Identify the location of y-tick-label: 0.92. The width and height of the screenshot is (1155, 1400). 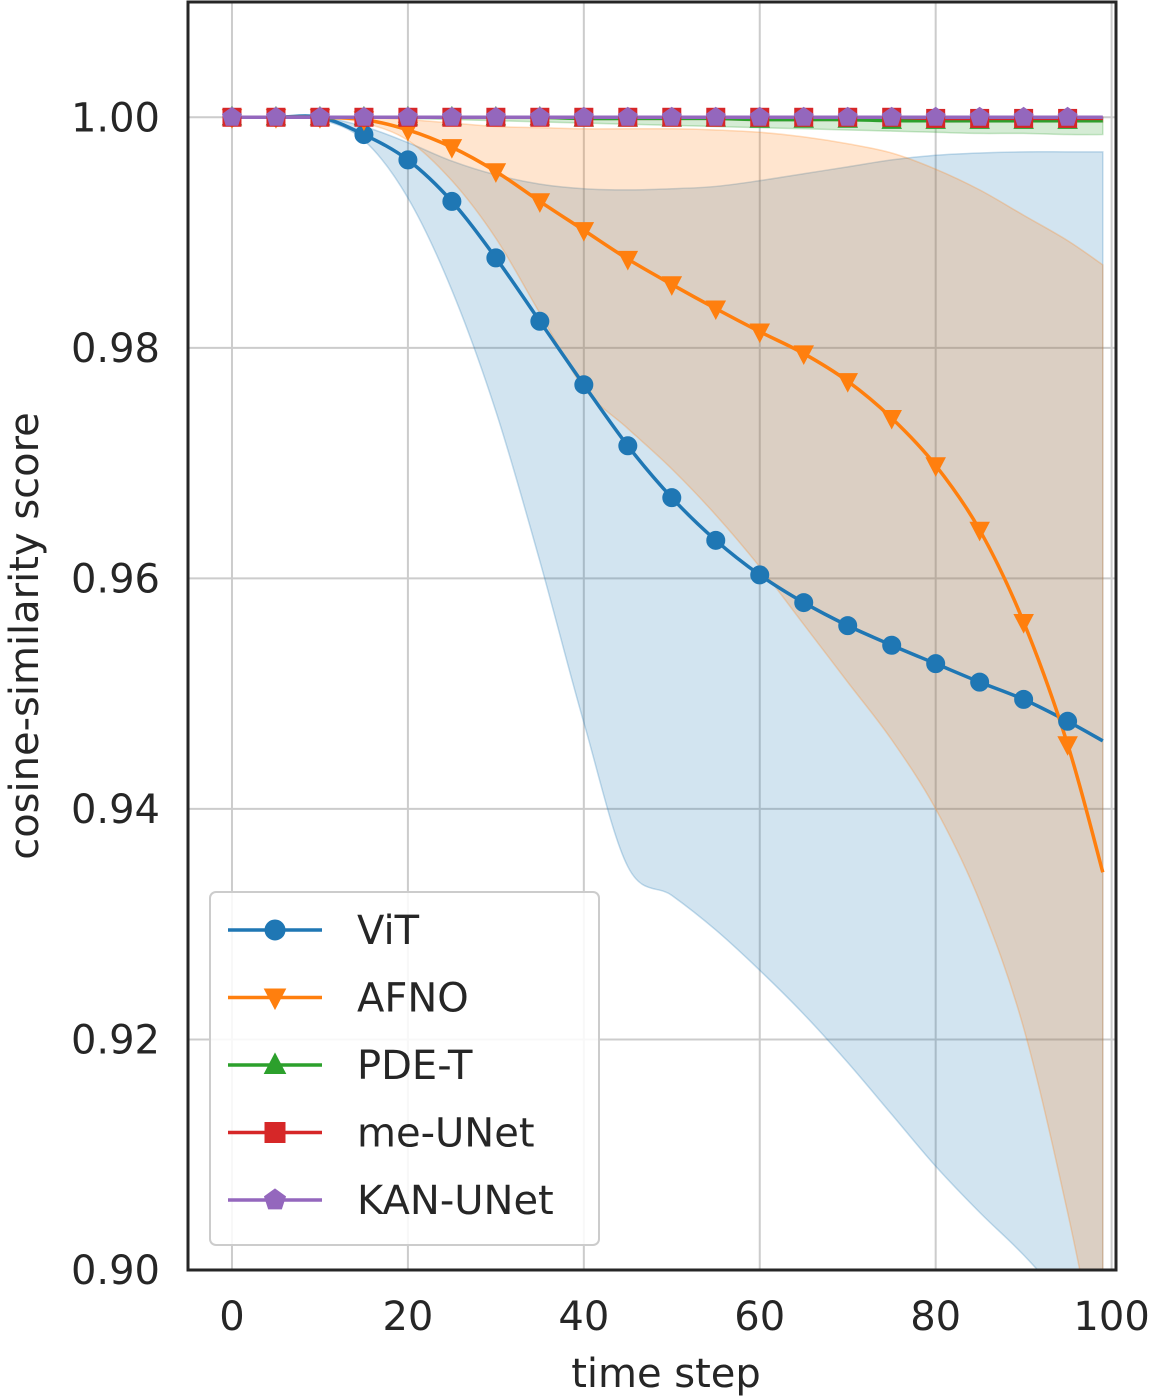
(115, 1040).